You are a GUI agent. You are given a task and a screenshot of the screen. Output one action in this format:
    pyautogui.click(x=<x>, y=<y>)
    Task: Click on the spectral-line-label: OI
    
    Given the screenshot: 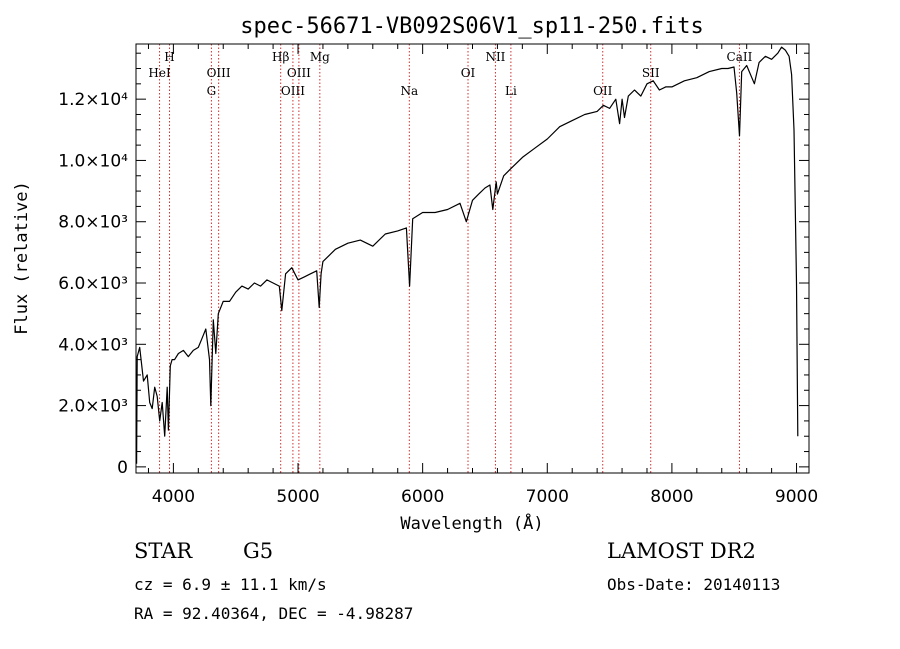 What is the action you would take?
    pyautogui.click(x=468, y=73)
    